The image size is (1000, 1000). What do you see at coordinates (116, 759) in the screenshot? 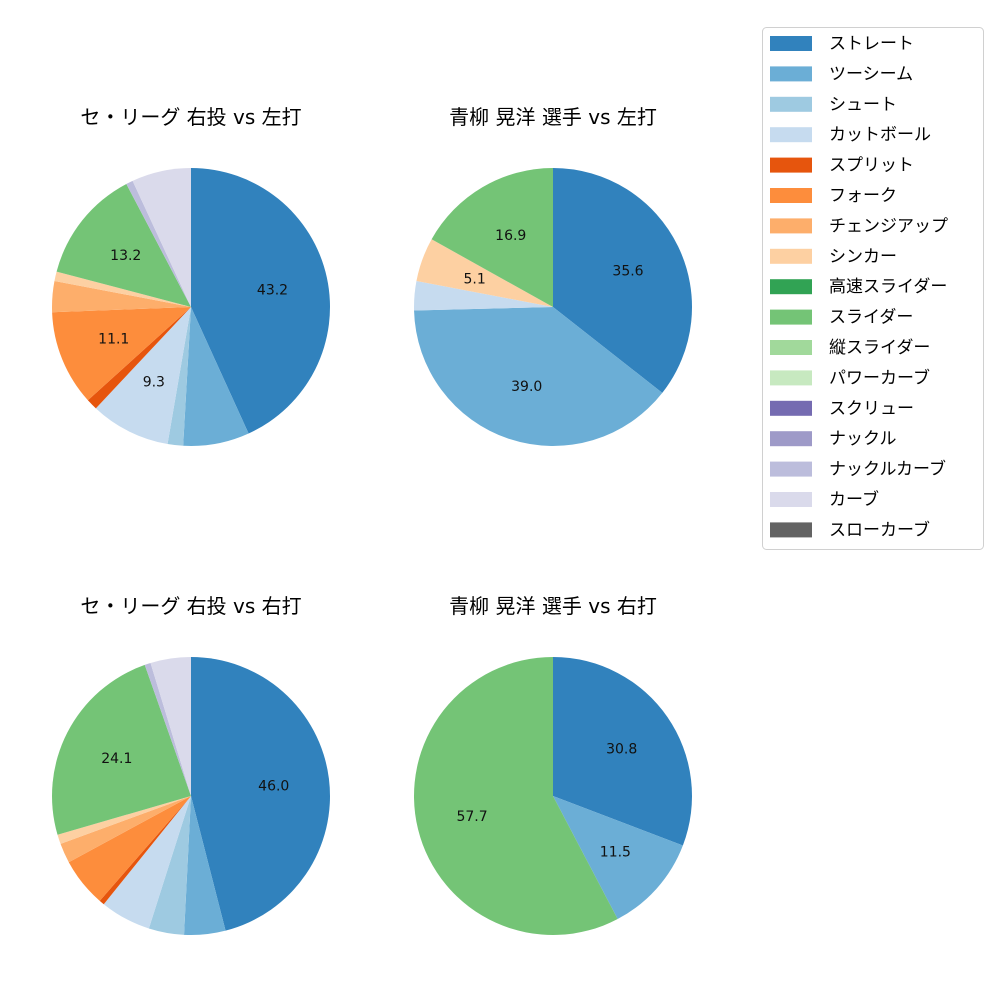
I see `slice-percent-label: 24.1` at bounding box center [116, 759].